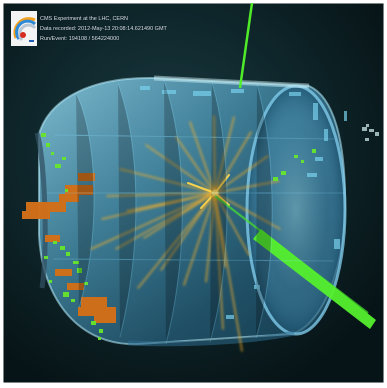  I want to click on detector-bottom-shadow, so click(211, 338).